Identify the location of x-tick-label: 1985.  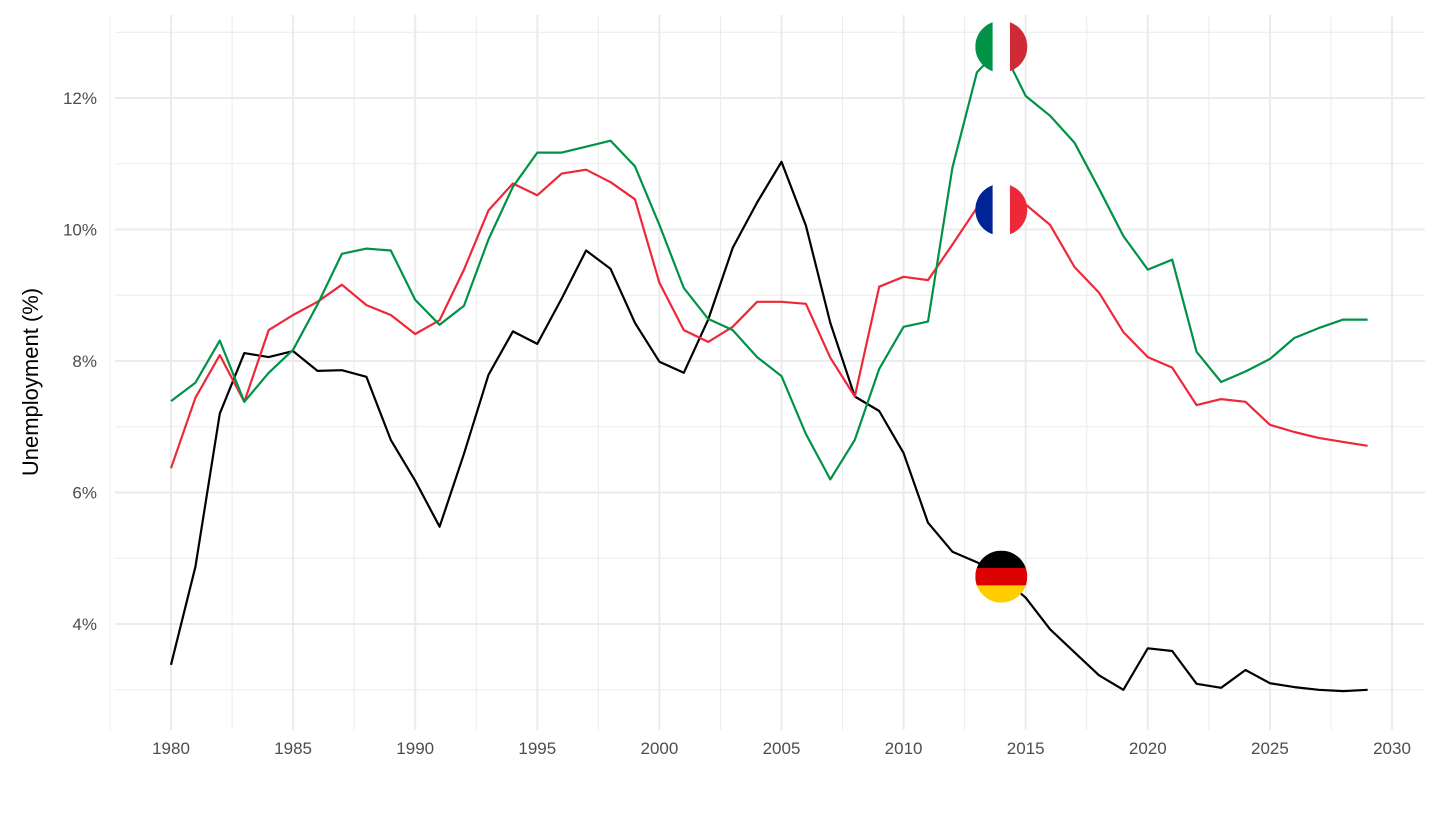
(293, 748).